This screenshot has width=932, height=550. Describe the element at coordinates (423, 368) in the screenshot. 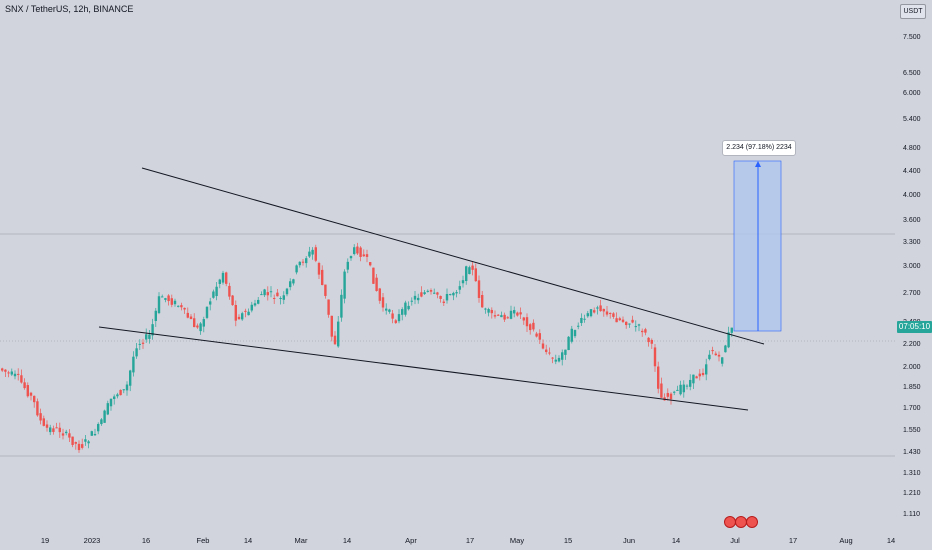

I see `lower-trendline` at that location.